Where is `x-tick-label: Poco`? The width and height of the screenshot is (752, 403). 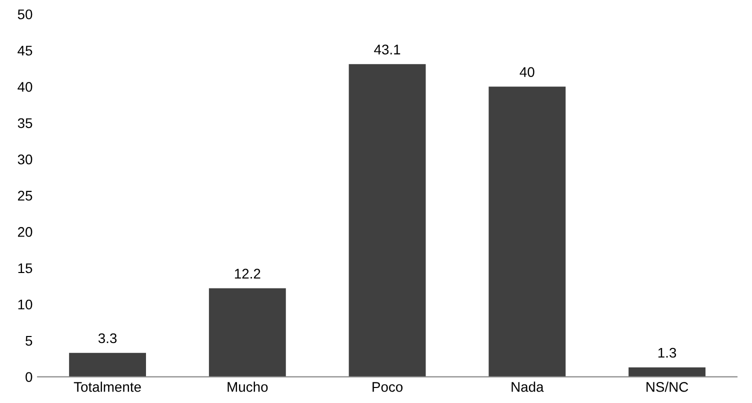 x-tick-label: Poco is located at coordinates (387, 387).